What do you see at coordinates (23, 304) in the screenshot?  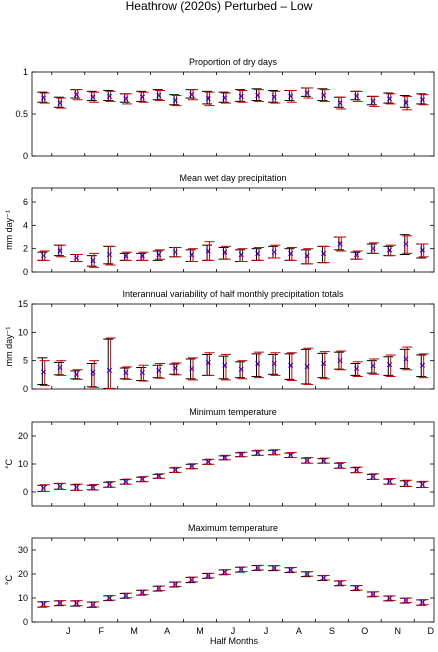 I see `y-tick-label: 15` at bounding box center [23, 304].